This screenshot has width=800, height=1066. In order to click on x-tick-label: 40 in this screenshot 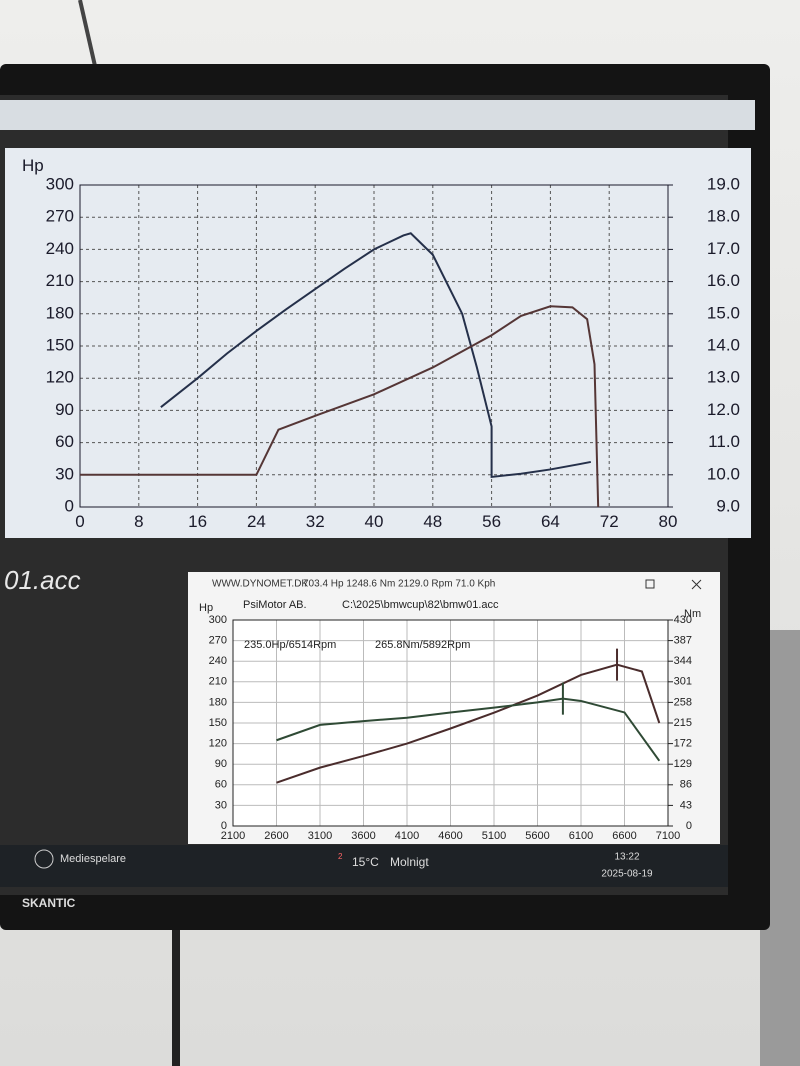, I will do `click(374, 521)`.